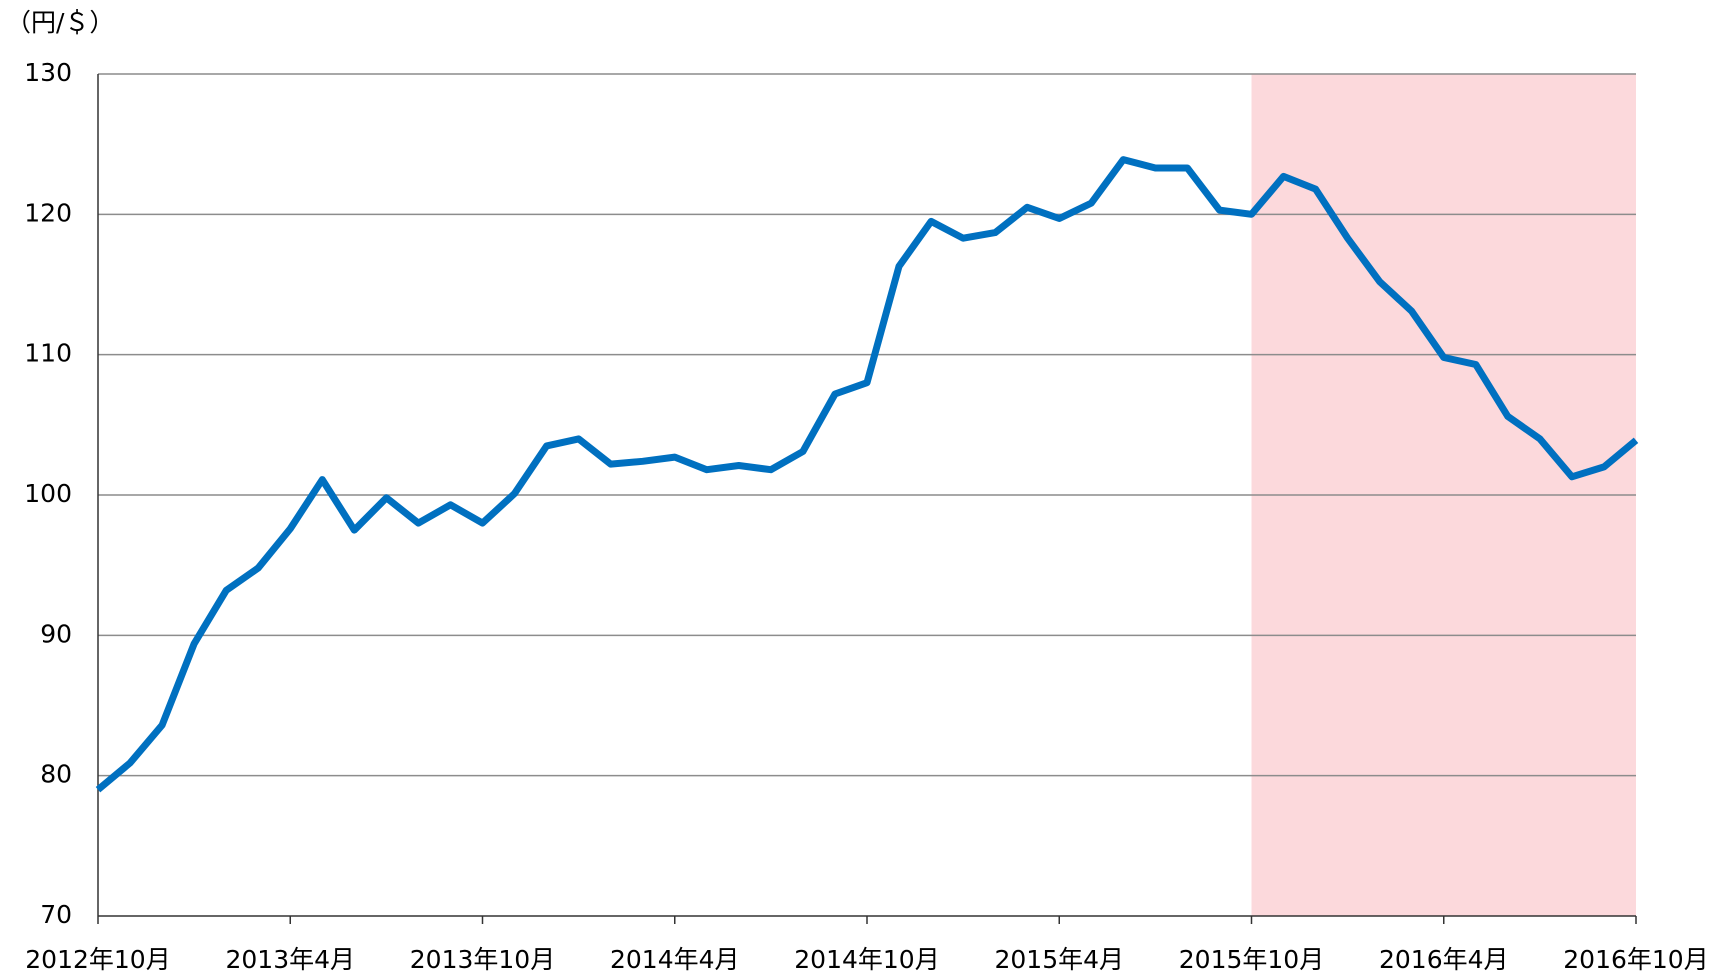 Image resolution: width=1724 pixels, height=978 pixels. I want to click on x-tick-label: 2016年4月, so click(1444, 959).